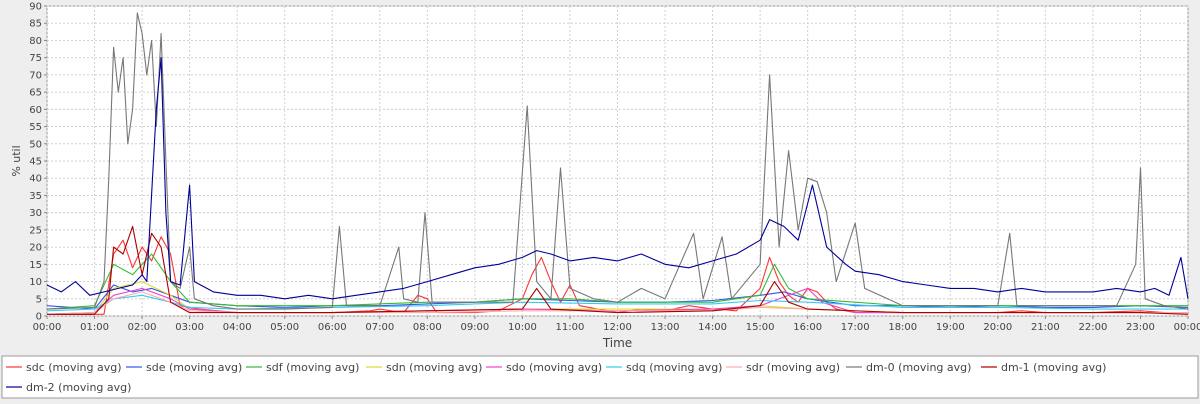 The width and height of the screenshot is (1200, 404). I want to click on x-tick-label: 17:00, so click(855, 327).